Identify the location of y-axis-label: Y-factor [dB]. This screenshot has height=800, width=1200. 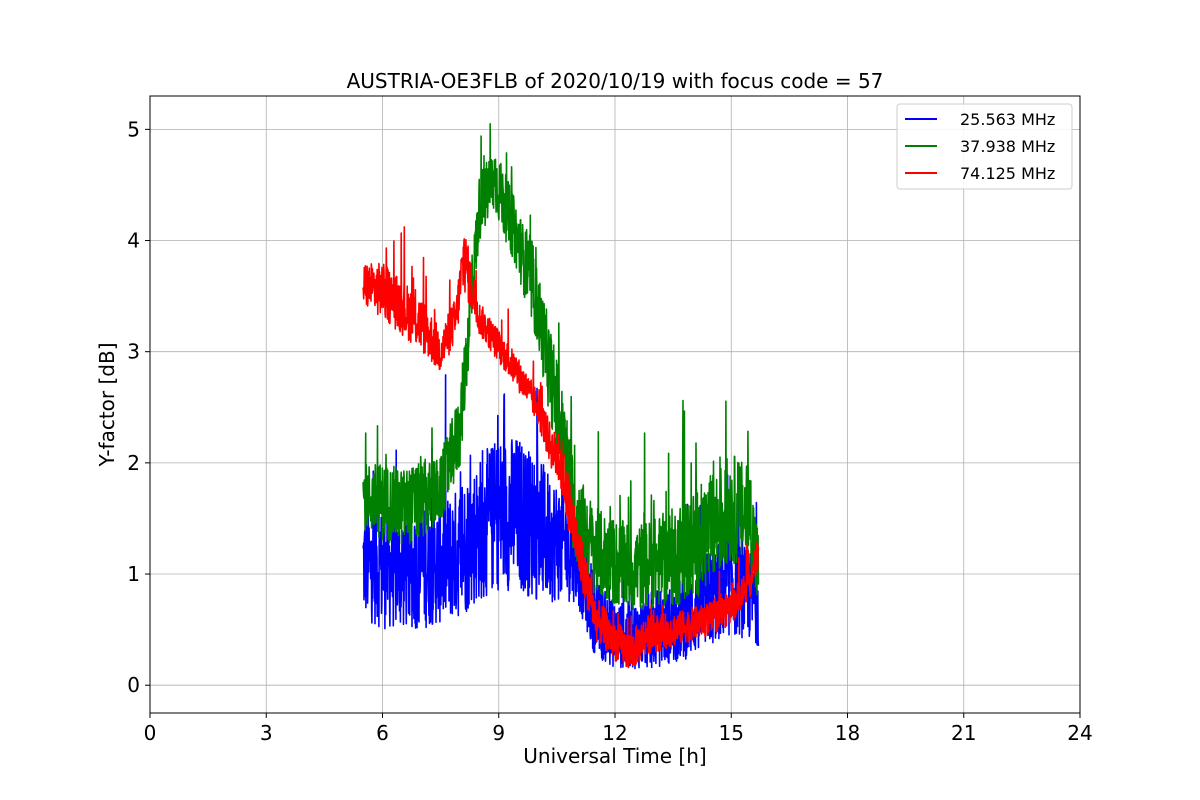
(107, 404).